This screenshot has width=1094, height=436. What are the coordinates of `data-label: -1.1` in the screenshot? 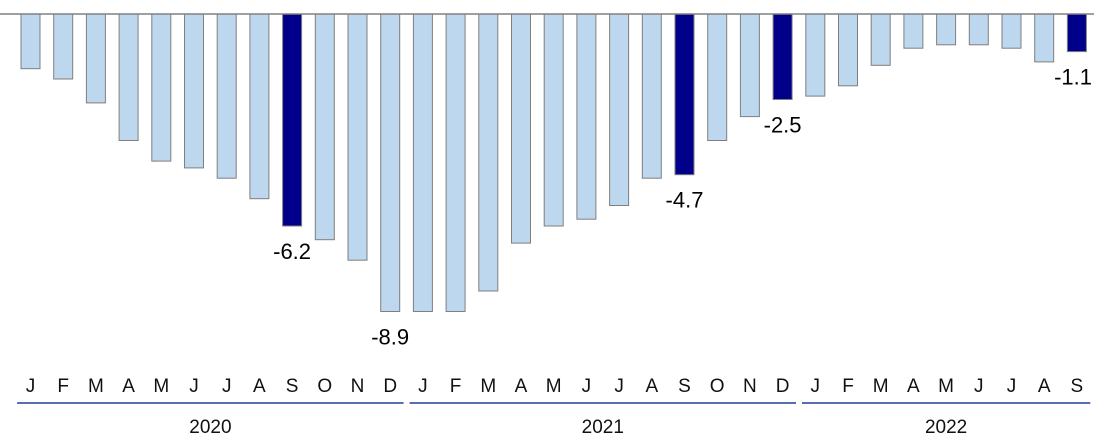 It's located at (1073, 77).